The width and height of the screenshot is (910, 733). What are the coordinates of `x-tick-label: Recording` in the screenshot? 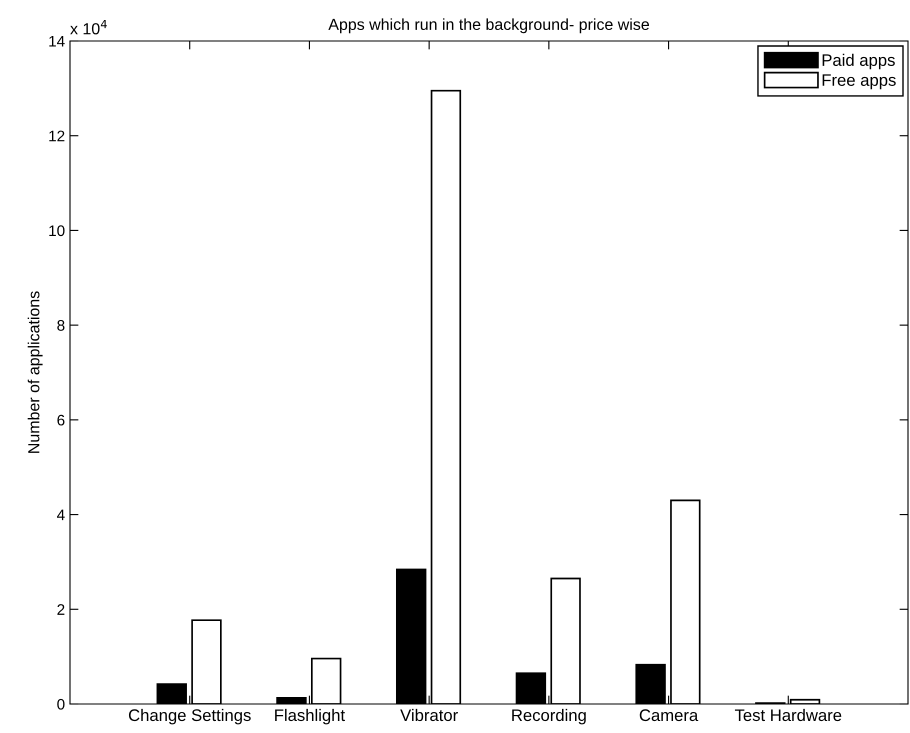 It's located at (549, 716).